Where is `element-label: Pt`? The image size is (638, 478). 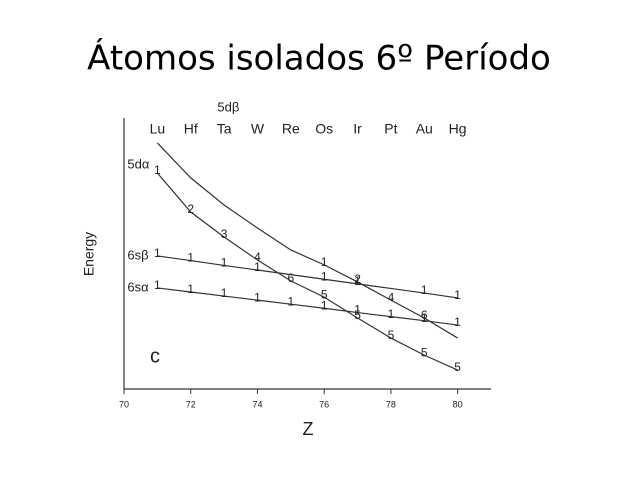
element-label: Pt is located at coordinates (390, 129).